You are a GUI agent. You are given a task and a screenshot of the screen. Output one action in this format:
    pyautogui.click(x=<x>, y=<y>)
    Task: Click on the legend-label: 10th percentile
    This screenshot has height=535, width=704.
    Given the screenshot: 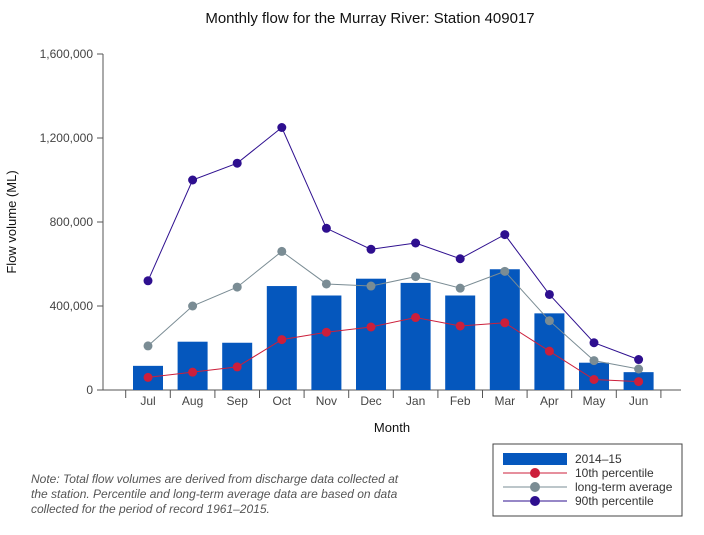 What is the action you would take?
    pyautogui.click(x=614, y=473)
    